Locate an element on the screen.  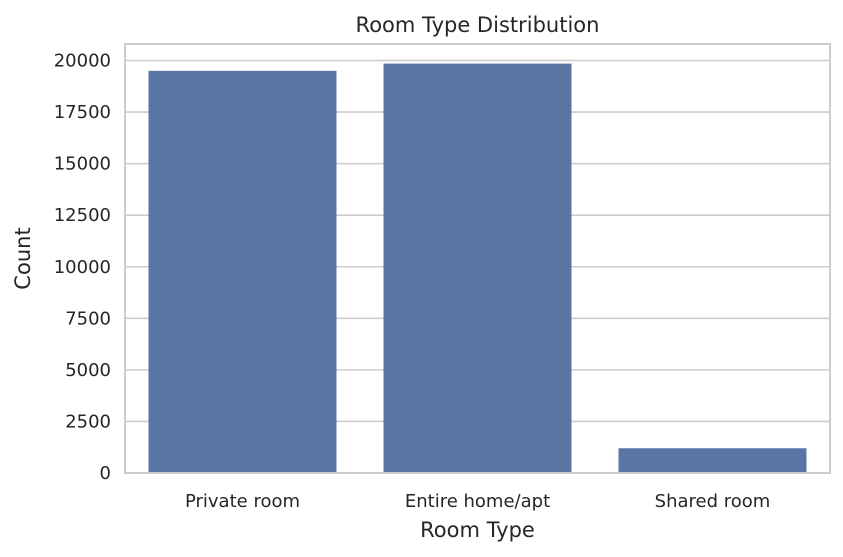
x-tick-label: Shared room is located at coordinates (713, 501).